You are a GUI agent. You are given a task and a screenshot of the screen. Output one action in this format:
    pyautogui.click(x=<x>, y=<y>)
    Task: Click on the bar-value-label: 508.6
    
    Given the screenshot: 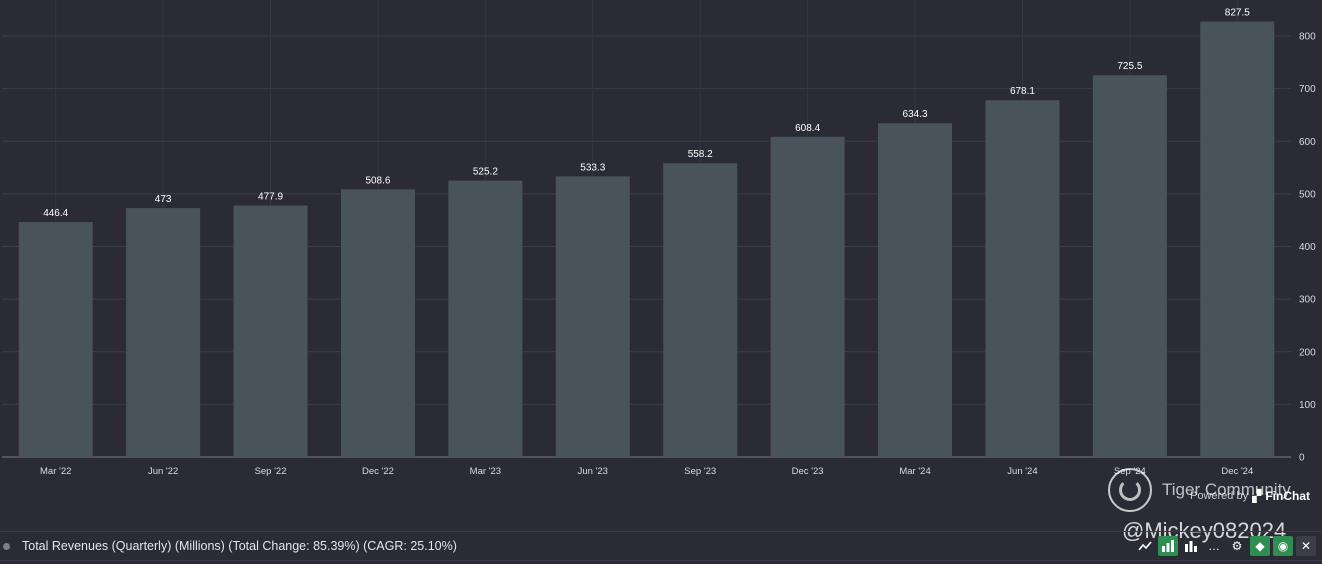 What is the action you would take?
    pyautogui.click(x=377, y=180)
    